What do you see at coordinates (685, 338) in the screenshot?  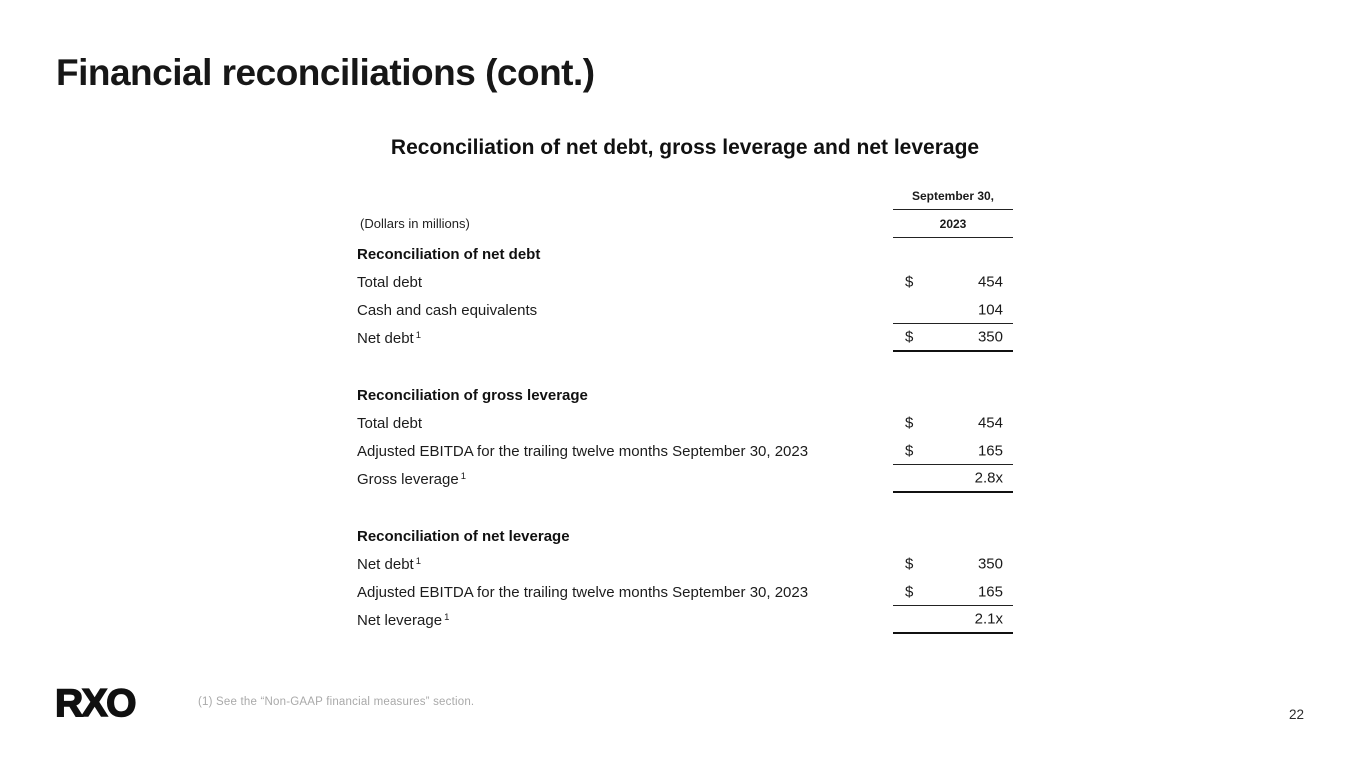 I see `table-row-total: Net debt 1 $350` at bounding box center [685, 338].